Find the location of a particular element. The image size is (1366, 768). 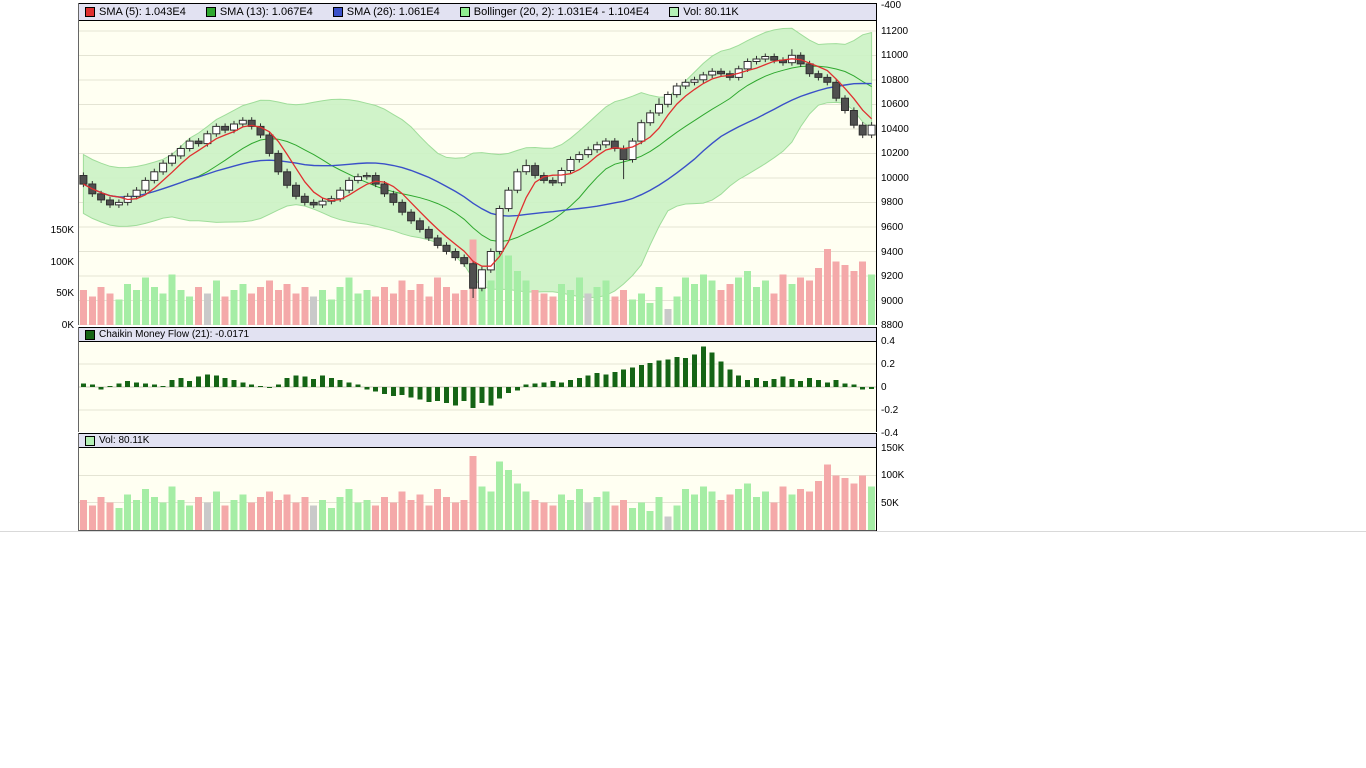

vol-legend-label: Vol: 80.11K is located at coordinates (711, 12).